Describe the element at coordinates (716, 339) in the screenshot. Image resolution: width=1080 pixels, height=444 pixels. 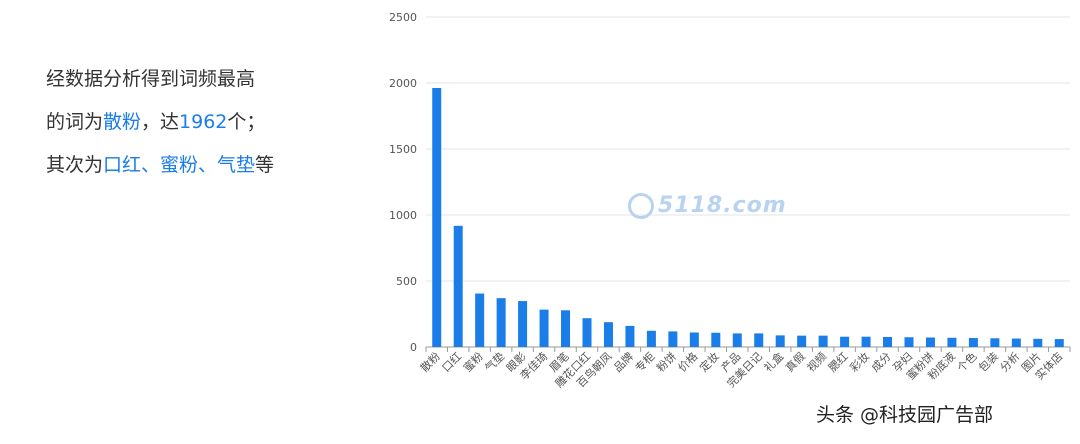
I see `bar-定妆` at that location.